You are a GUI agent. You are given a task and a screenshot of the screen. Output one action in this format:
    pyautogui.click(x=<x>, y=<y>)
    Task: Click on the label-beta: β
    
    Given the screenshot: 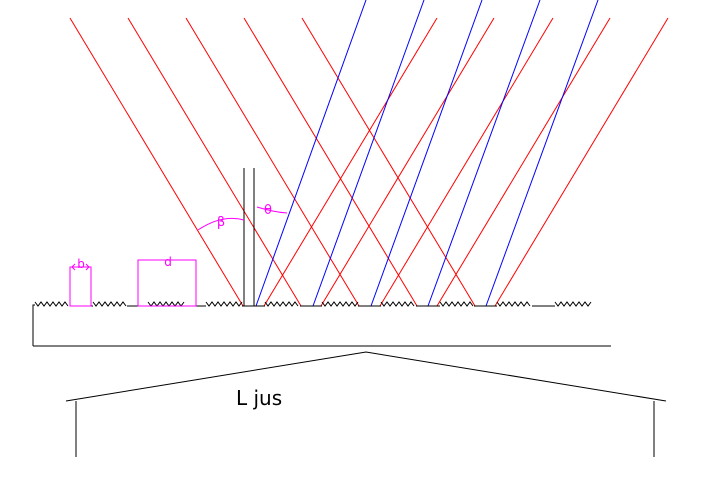 What is the action you would take?
    pyautogui.click(x=221, y=222)
    